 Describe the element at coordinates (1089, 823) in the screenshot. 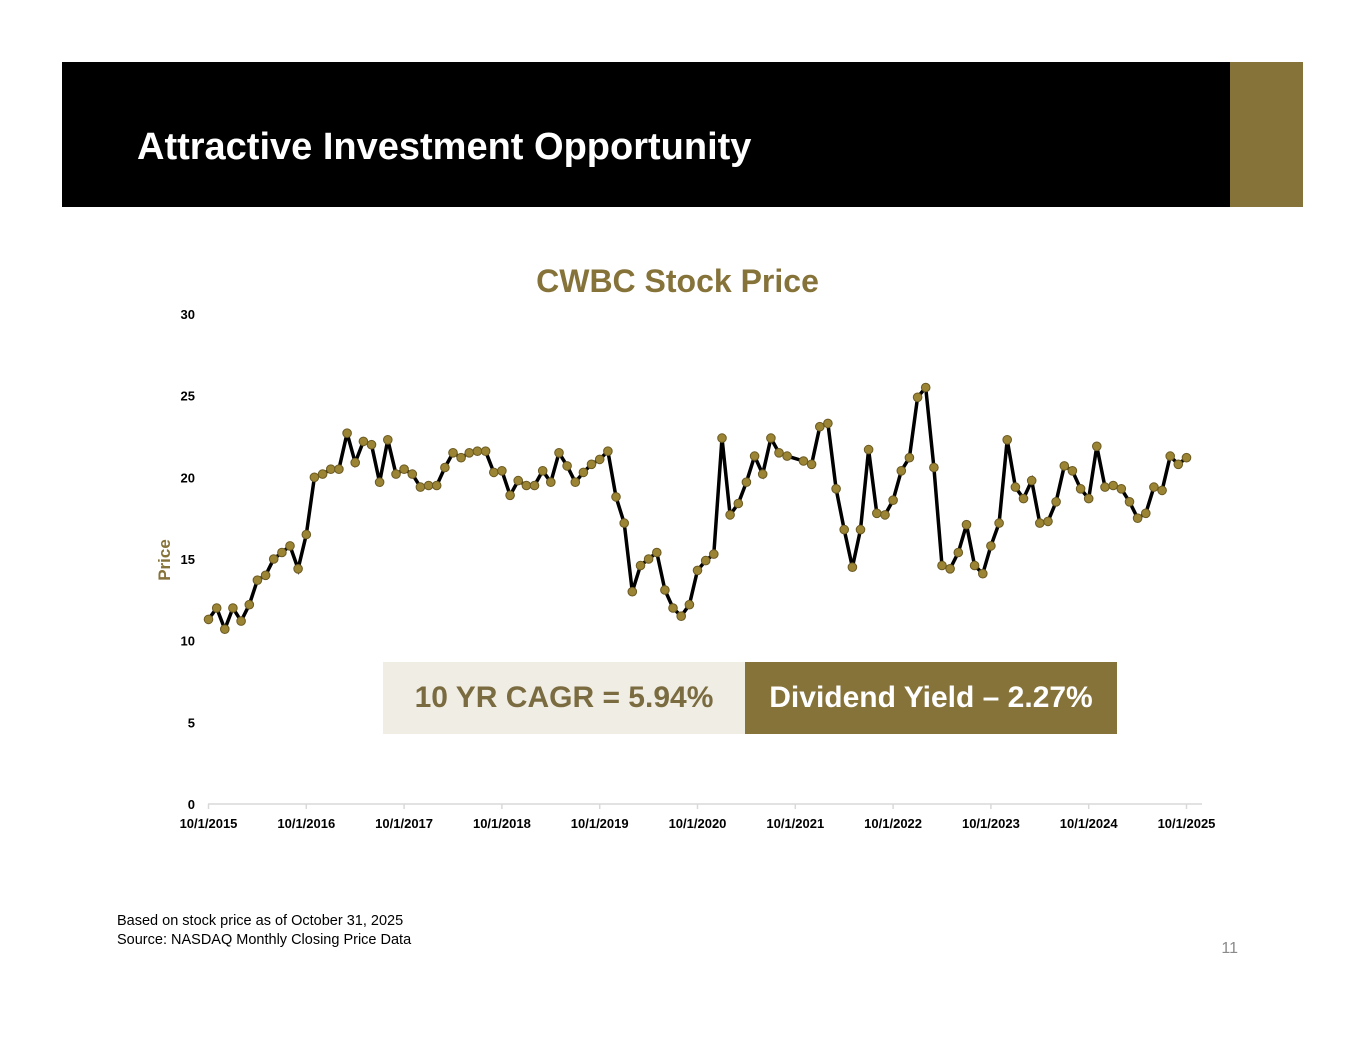

I see `x-tick-label: 10/1/2024` at that location.